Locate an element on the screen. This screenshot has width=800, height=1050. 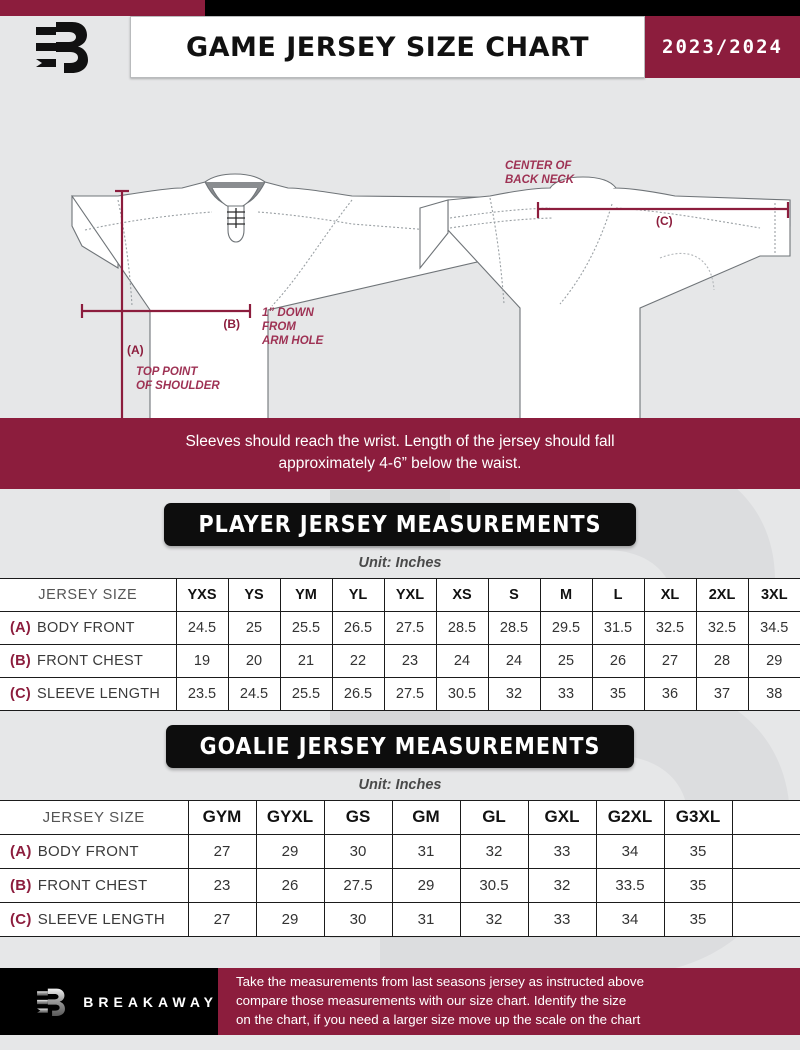
measurement-value: 37 is located at coordinates (722, 693).